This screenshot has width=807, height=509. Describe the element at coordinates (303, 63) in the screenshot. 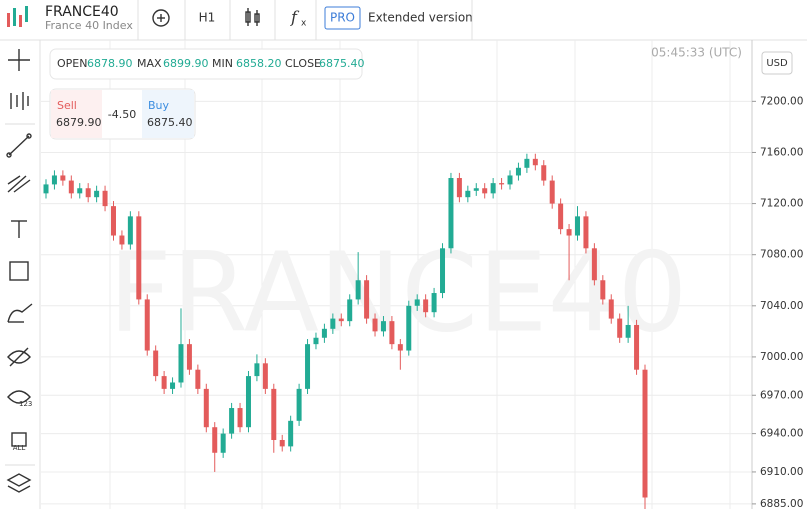

I see `ohlc-label: CLOSE` at that location.